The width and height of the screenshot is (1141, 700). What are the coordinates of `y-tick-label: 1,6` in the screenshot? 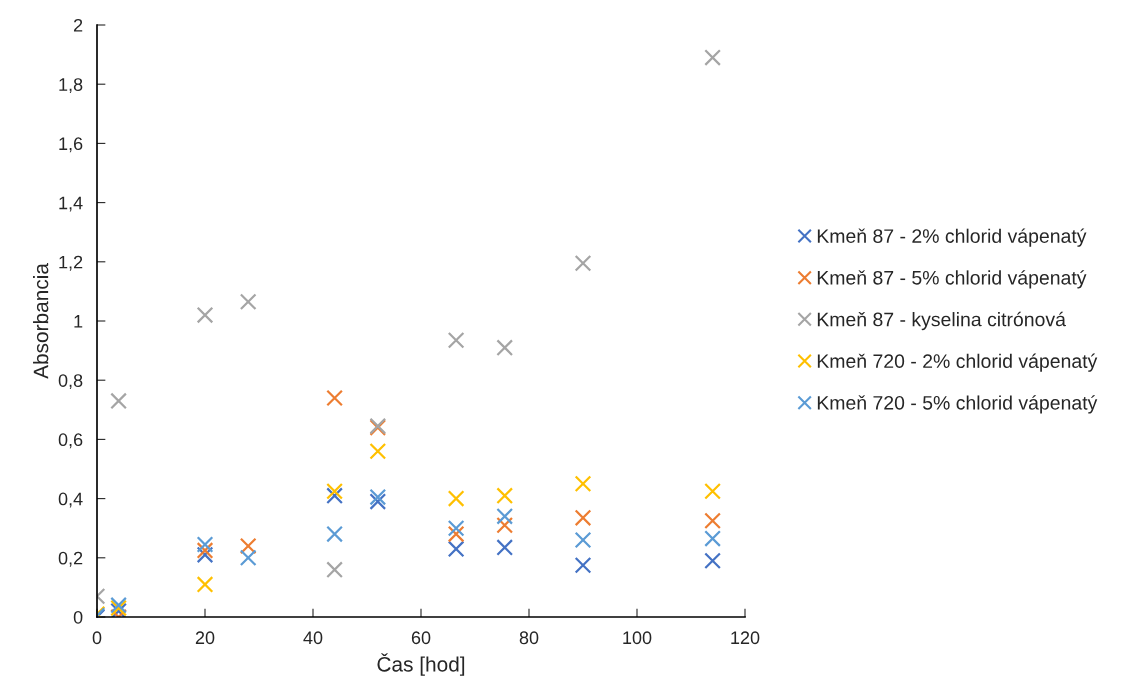 It's located at (71, 145).